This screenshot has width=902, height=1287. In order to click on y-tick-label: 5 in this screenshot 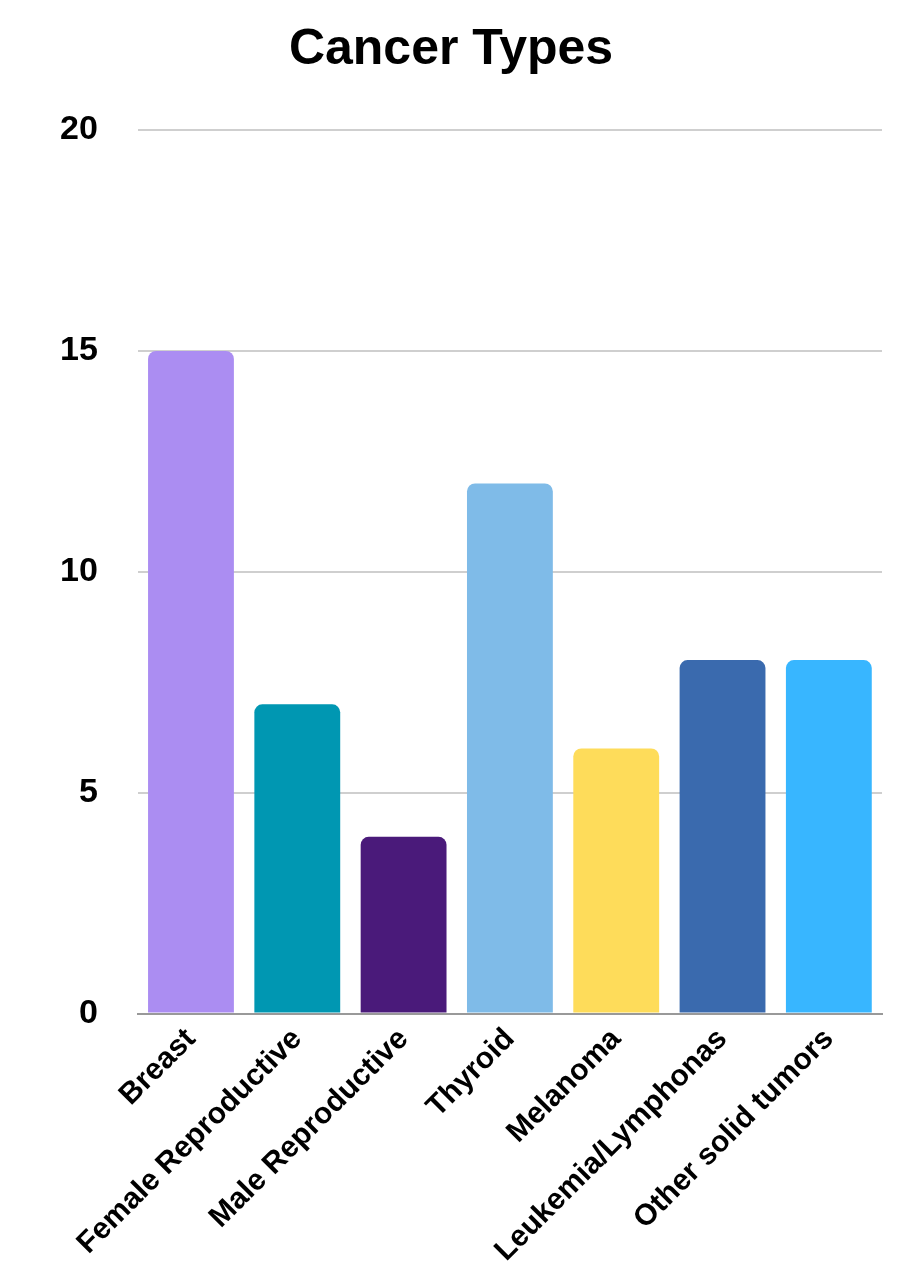, I will do `click(88, 790)`.